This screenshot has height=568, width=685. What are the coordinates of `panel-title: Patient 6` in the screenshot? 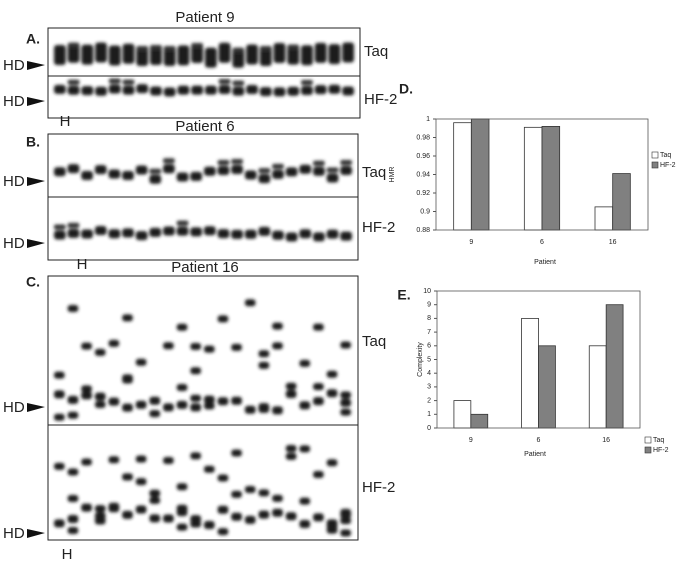 It's located at (204, 126).